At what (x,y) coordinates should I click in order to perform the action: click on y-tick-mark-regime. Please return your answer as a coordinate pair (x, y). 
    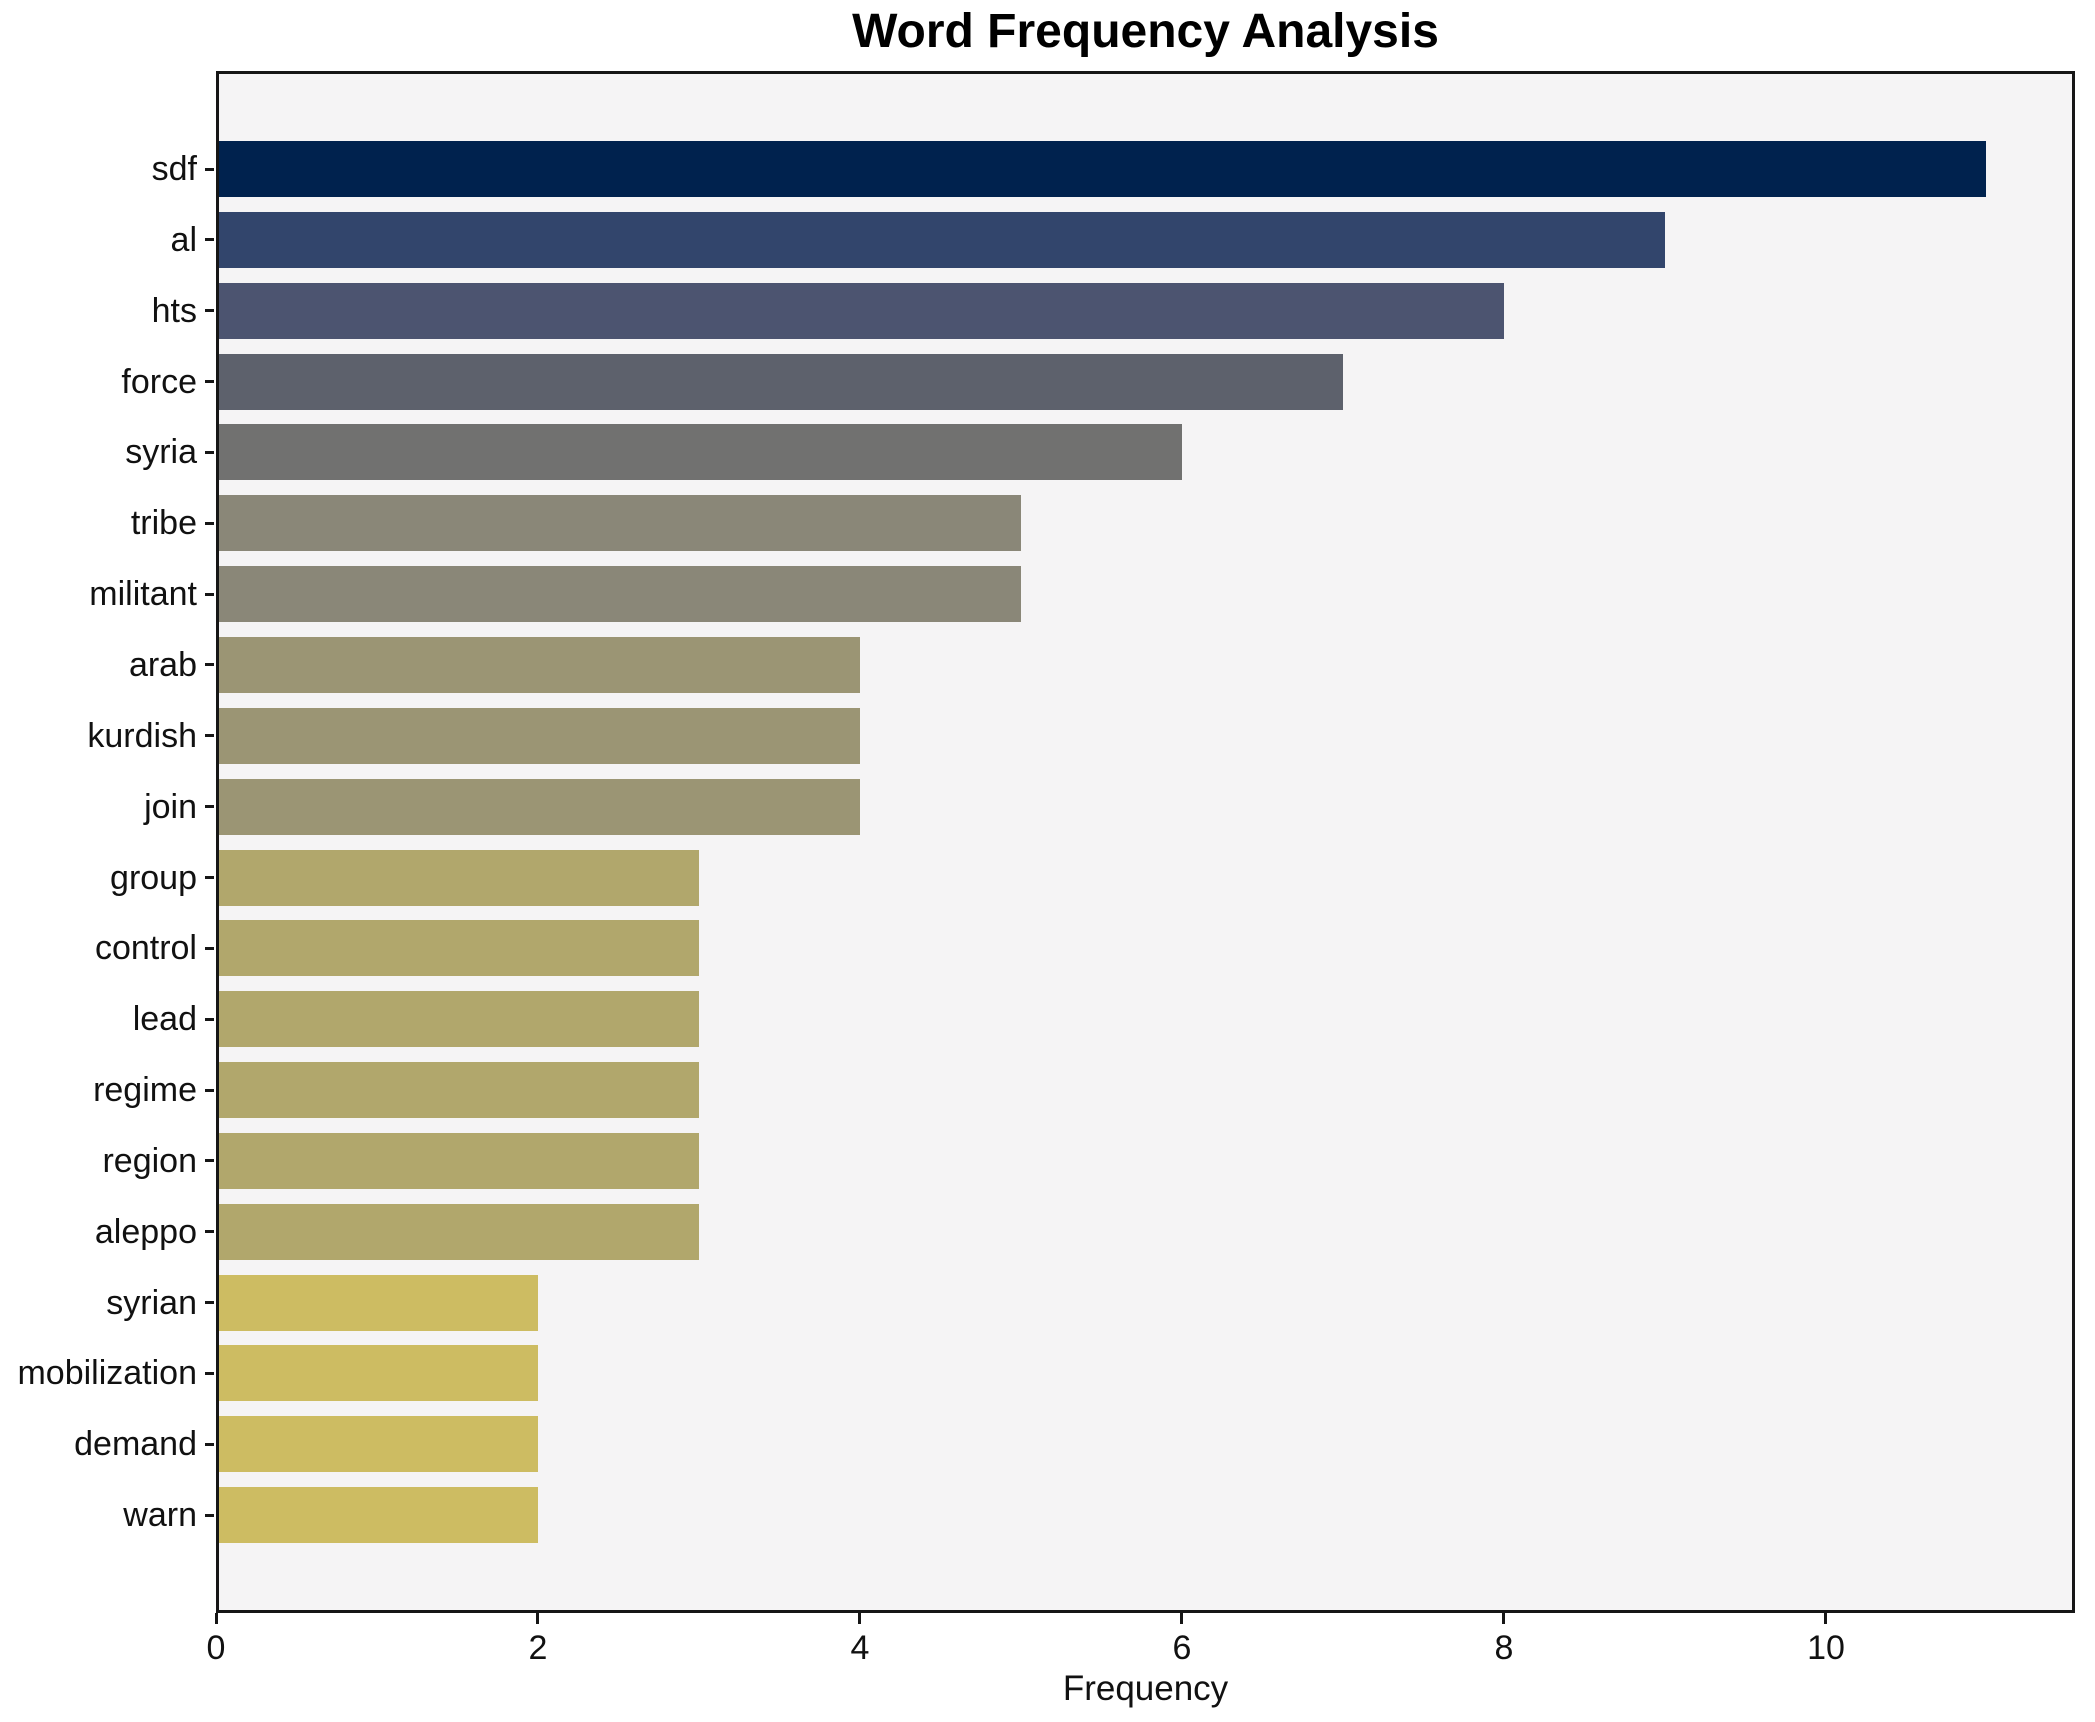
    Looking at the image, I should click on (209, 1090).